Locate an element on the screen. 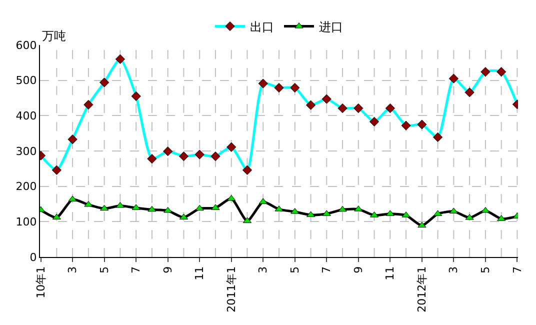  y-tick-label: 500 is located at coordinates (26, 81).